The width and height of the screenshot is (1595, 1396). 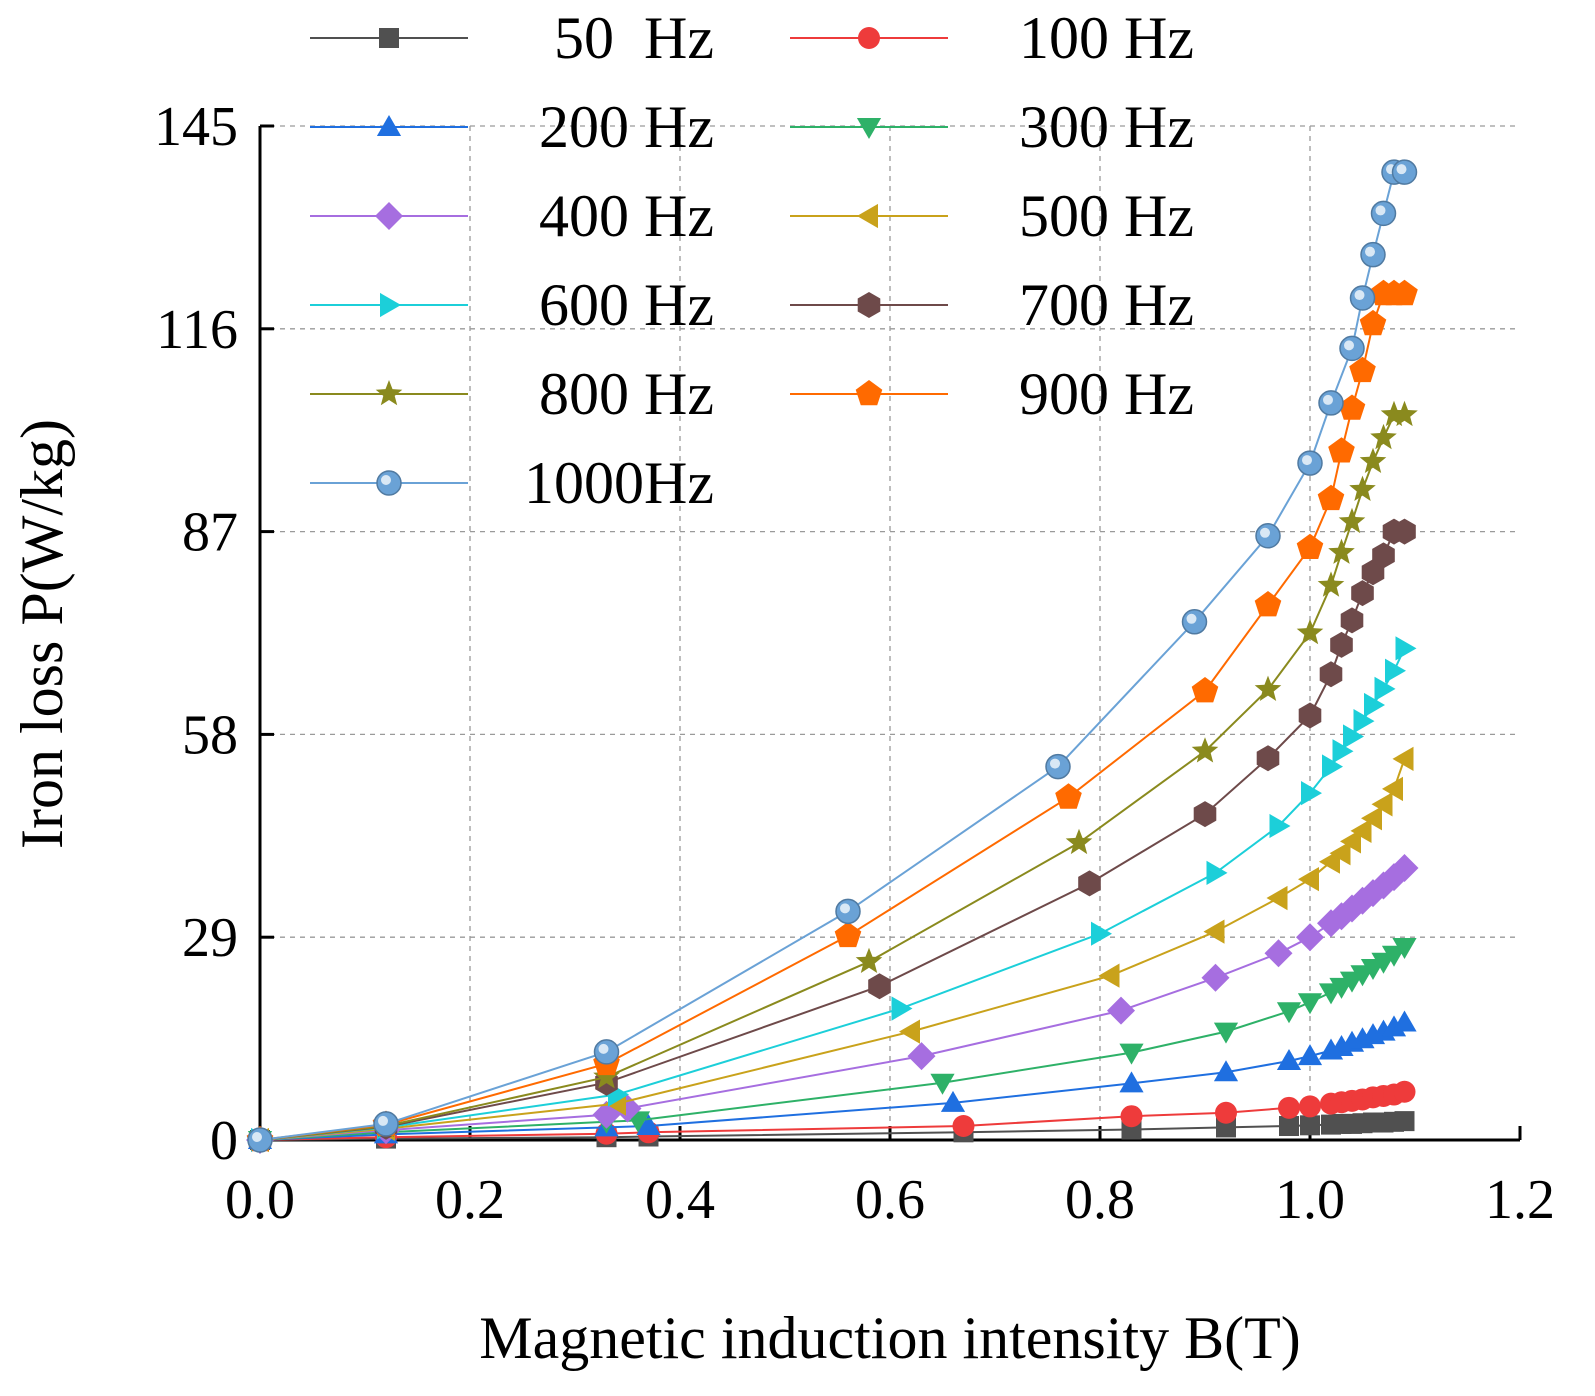 What do you see at coordinates (890, 1200) in the screenshot?
I see `x-tick-label: 0.6` at bounding box center [890, 1200].